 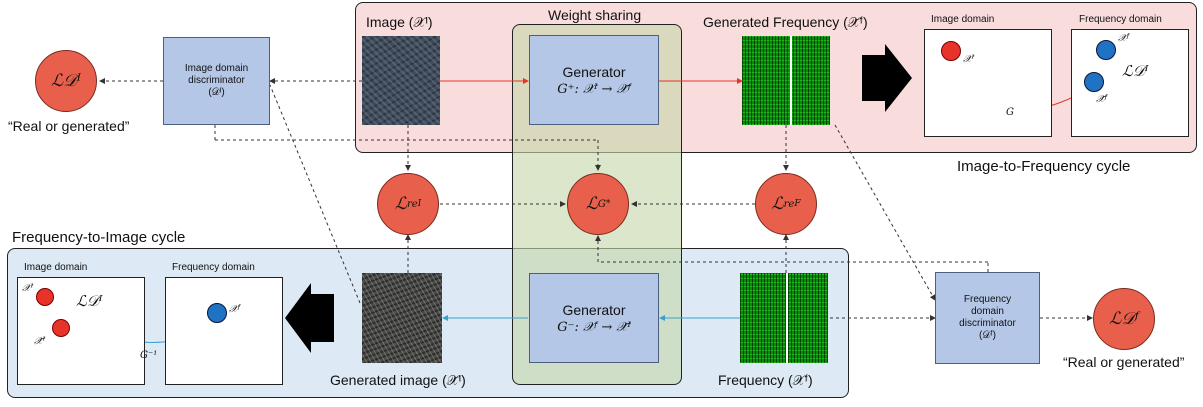 I want to click on frequency-label: Frequency (𝒳ᶠ), so click(x=765, y=380).